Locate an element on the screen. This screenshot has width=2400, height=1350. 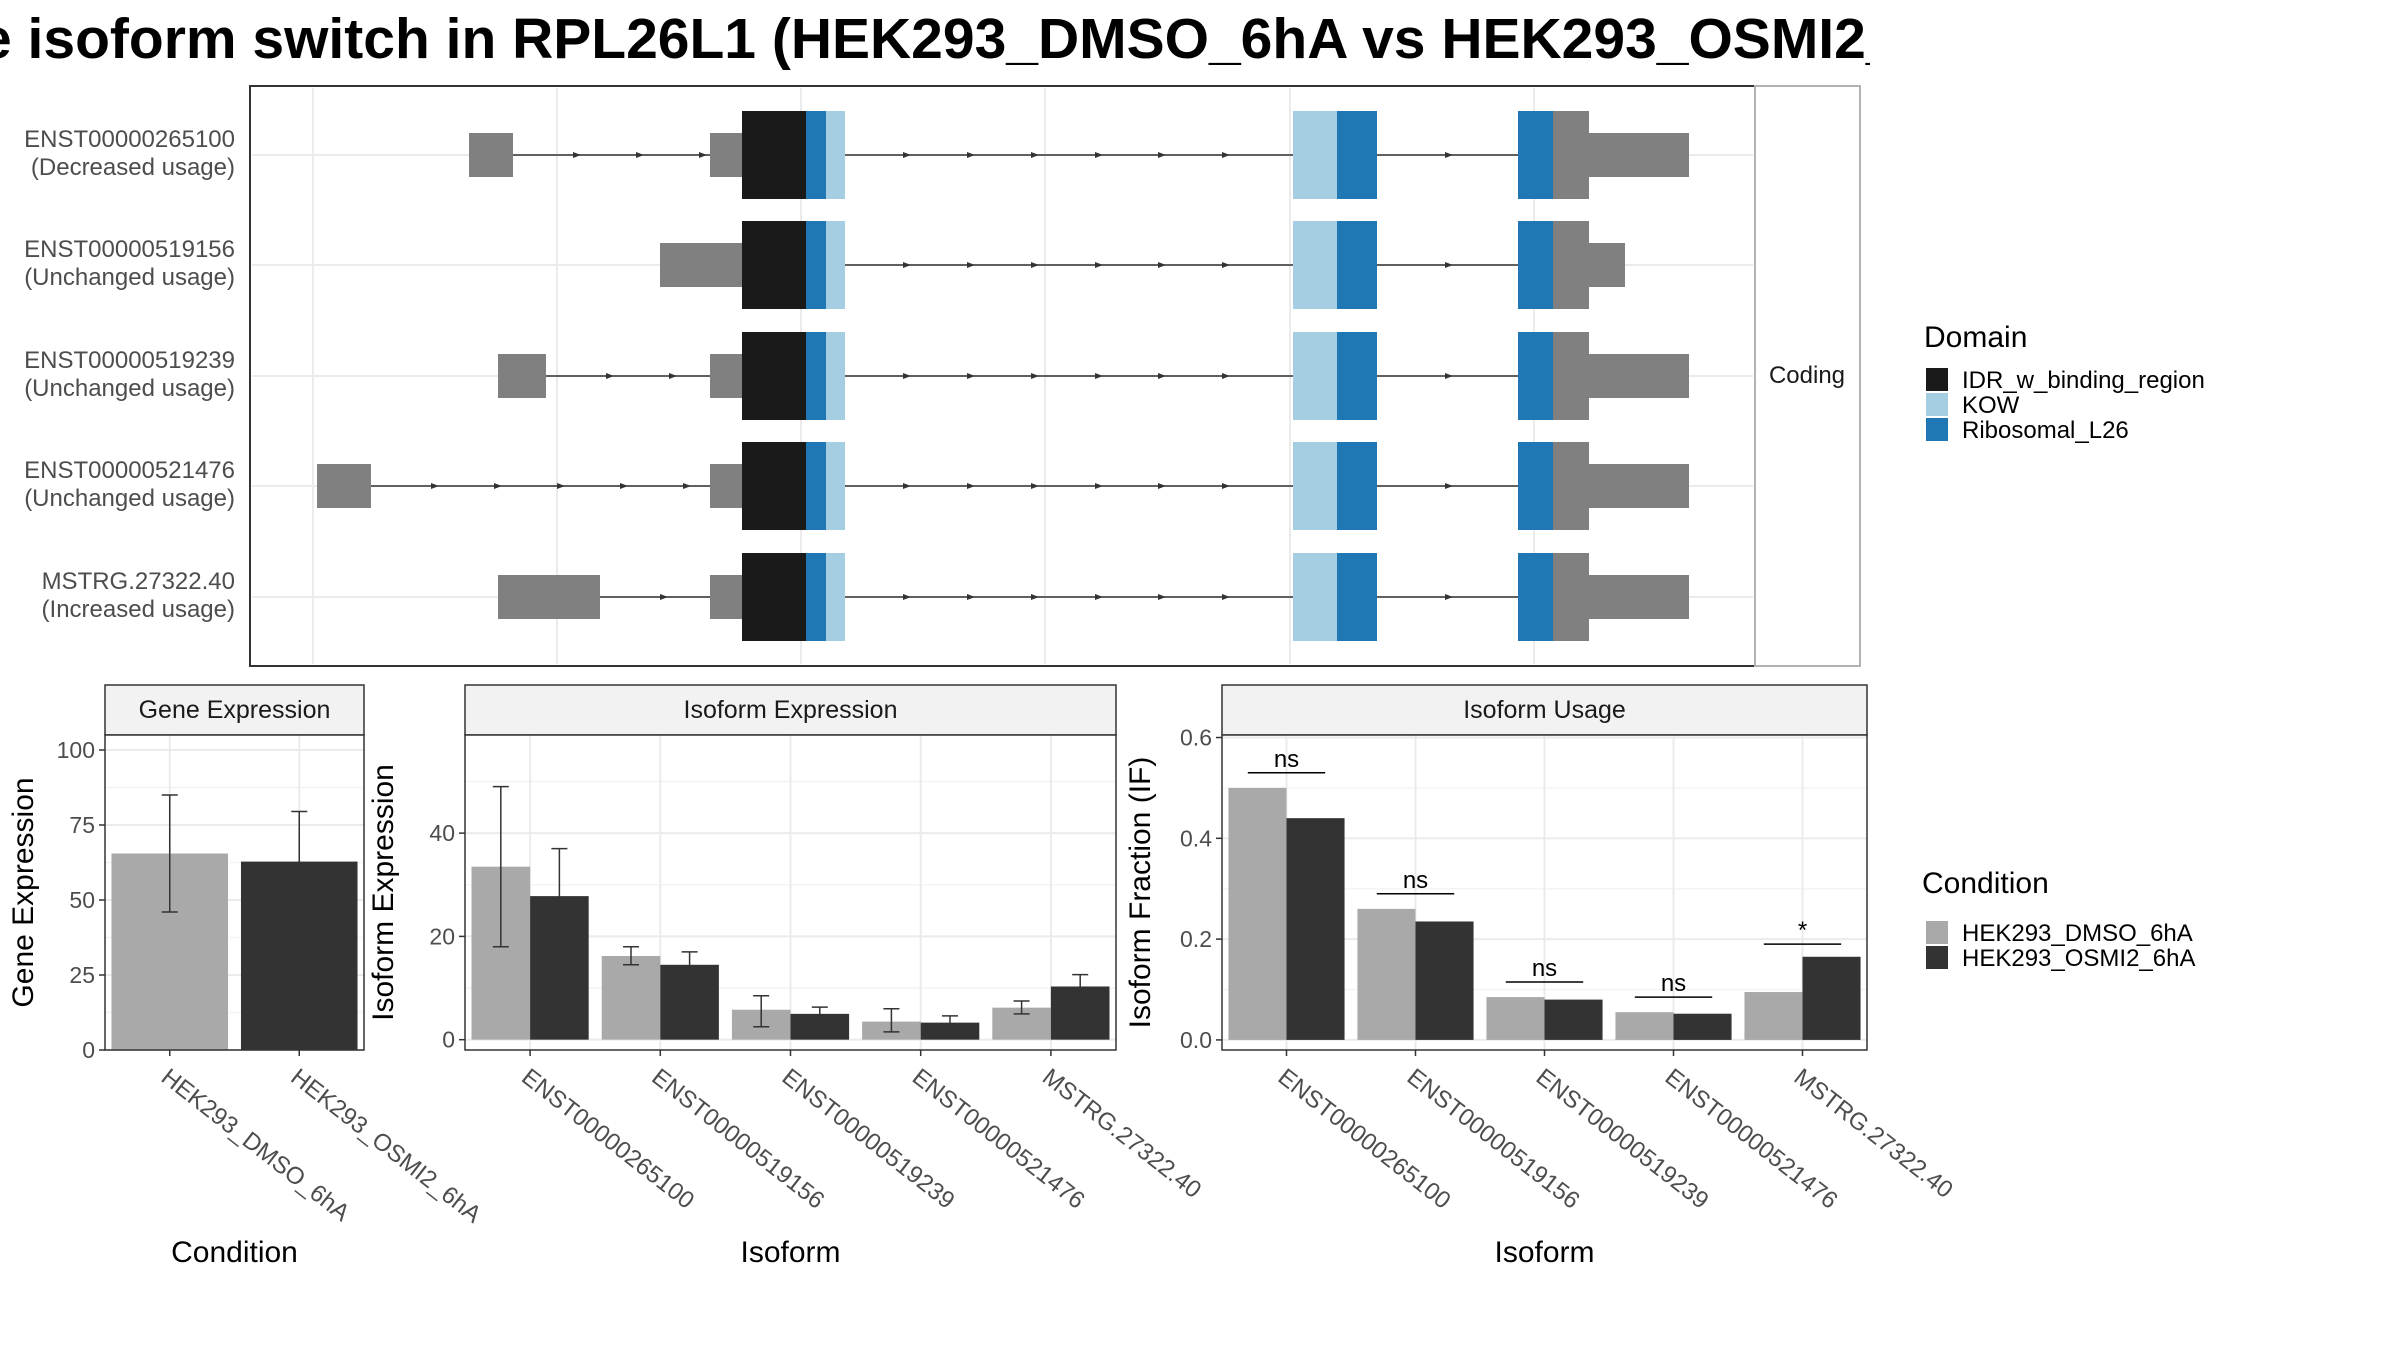
y-tick-label: 0.0 is located at coordinates (1196, 1040).